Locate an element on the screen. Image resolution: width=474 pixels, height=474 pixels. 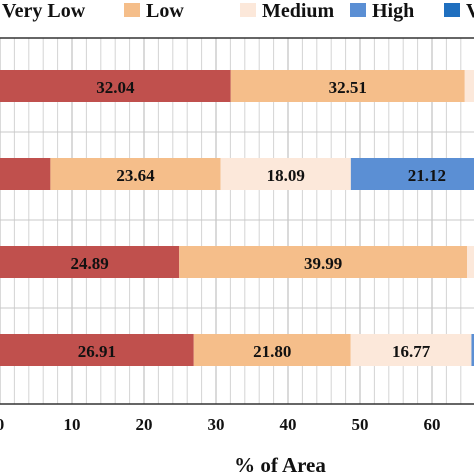
bar-value-label: 32.04 is located at coordinates (115, 87).